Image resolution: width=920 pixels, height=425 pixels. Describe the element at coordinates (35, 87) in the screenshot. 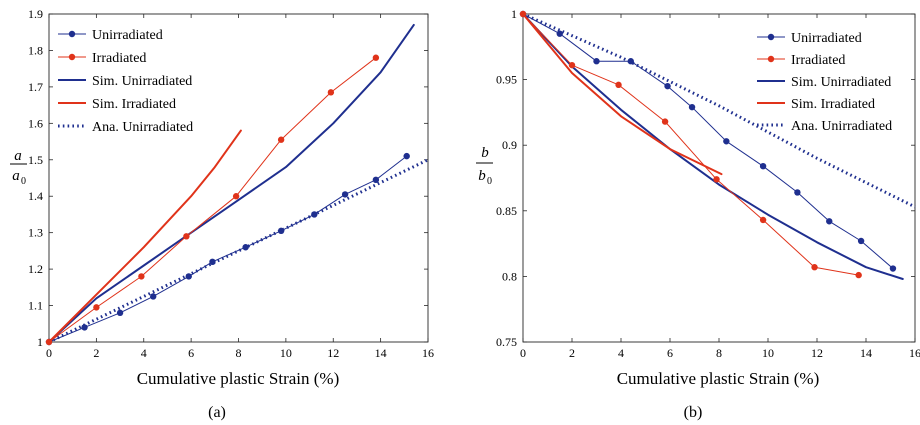

I see `y-tick-label: 1.7` at that location.